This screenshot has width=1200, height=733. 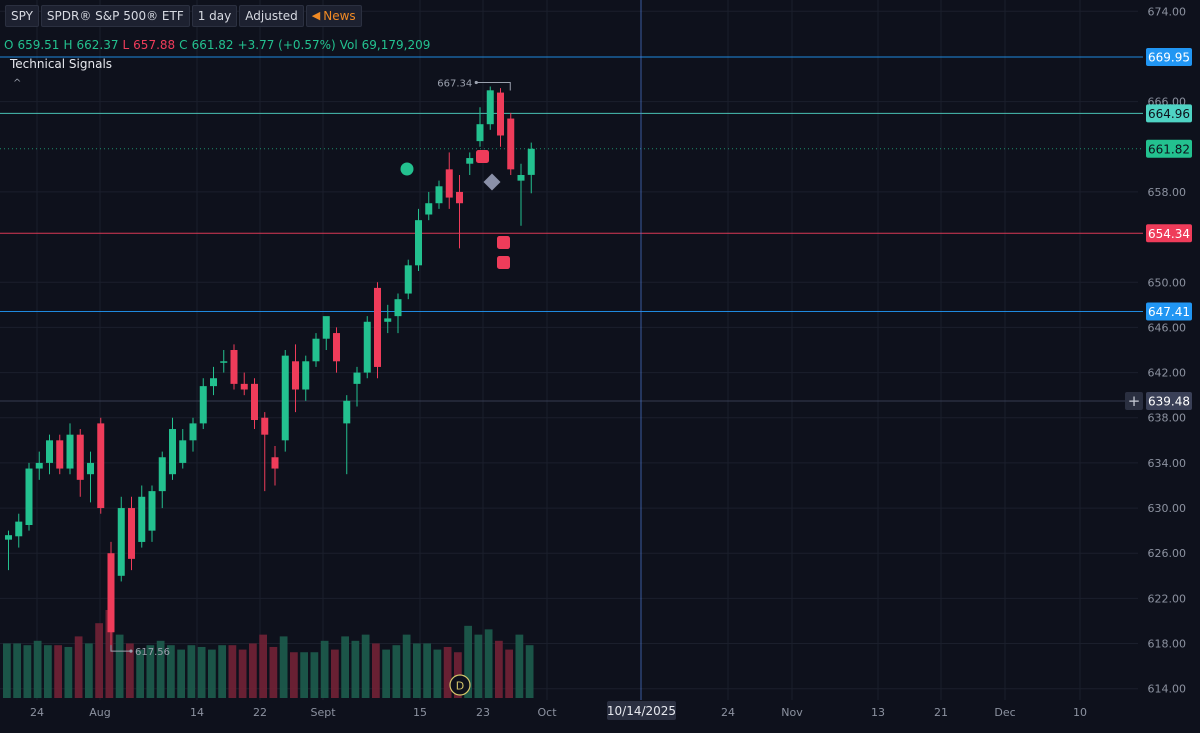 What do you see at coordinates (214, 16) in the screenshot?
I see `interval-button: 1 day` at bounding box center [214, 16].